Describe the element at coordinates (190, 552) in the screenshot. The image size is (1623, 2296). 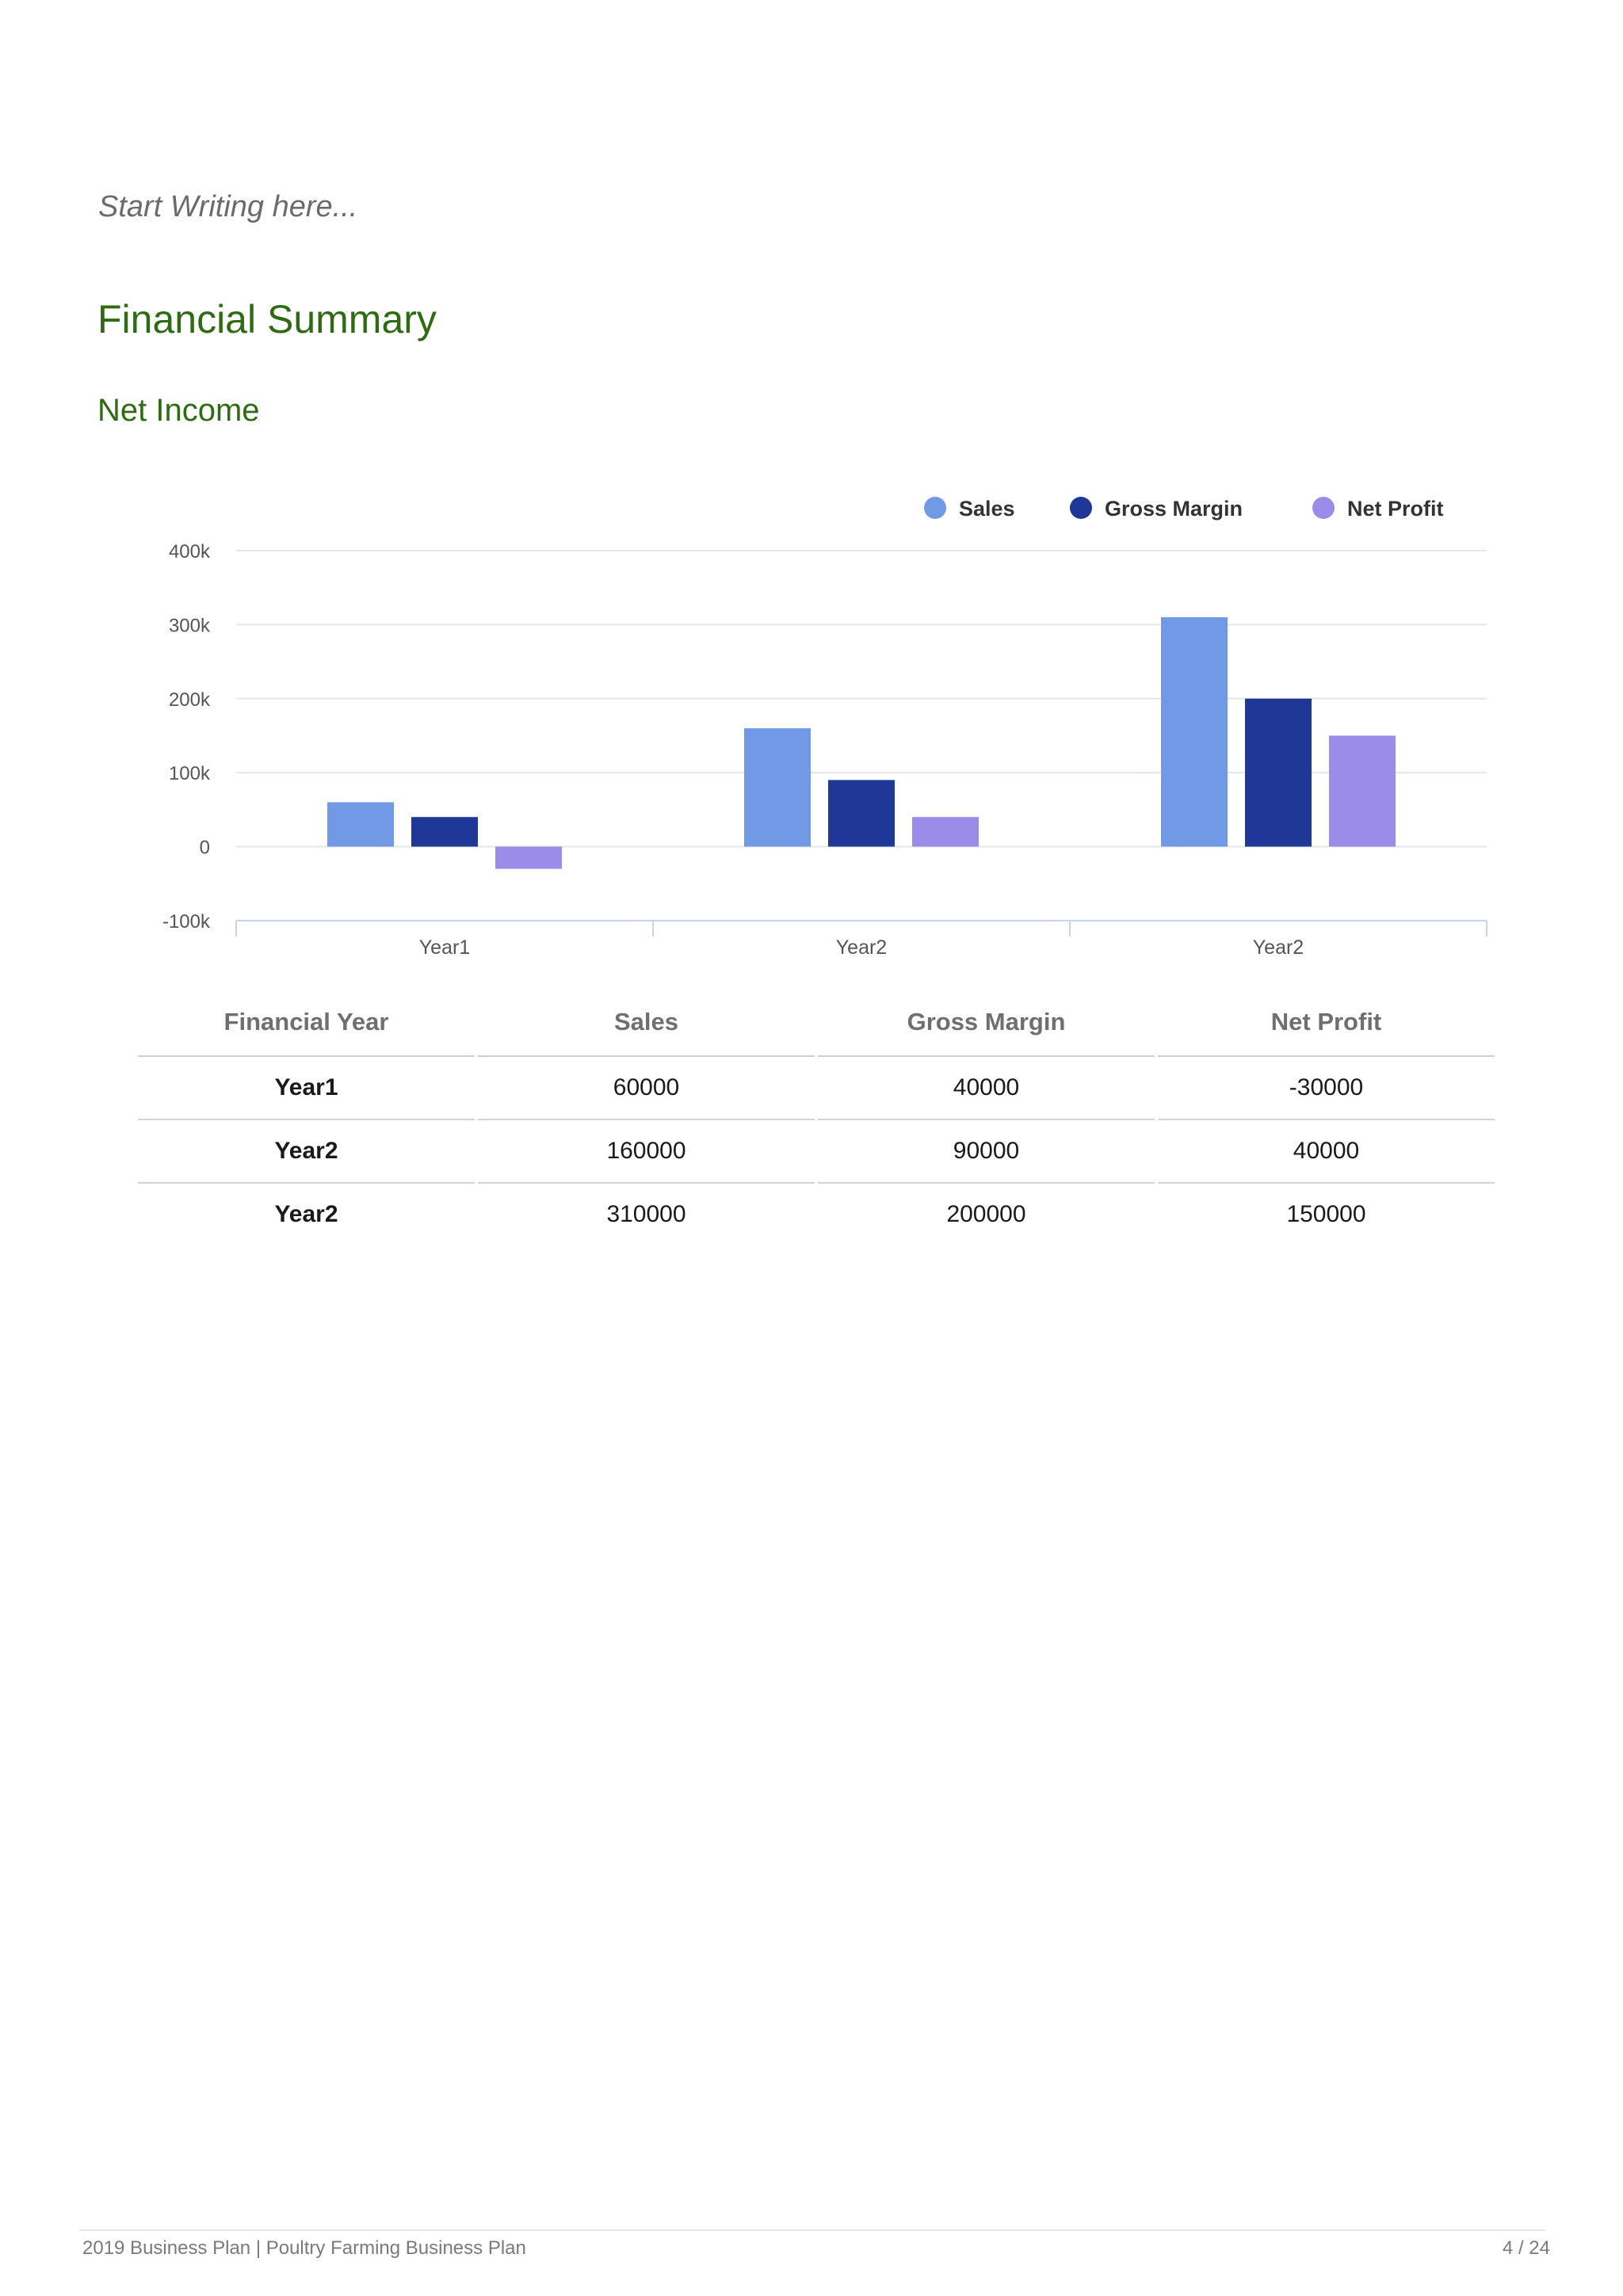
I see `y-tick-label: 400k` at that location.